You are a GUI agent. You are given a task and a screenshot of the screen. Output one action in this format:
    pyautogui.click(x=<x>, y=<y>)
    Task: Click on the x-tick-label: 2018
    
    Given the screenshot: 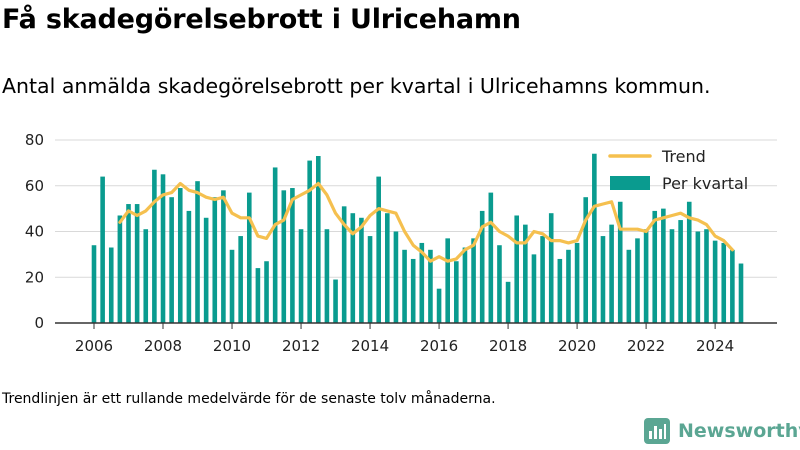 What is the action you would take?
    pyautogui.click(x=508, y=346)
    